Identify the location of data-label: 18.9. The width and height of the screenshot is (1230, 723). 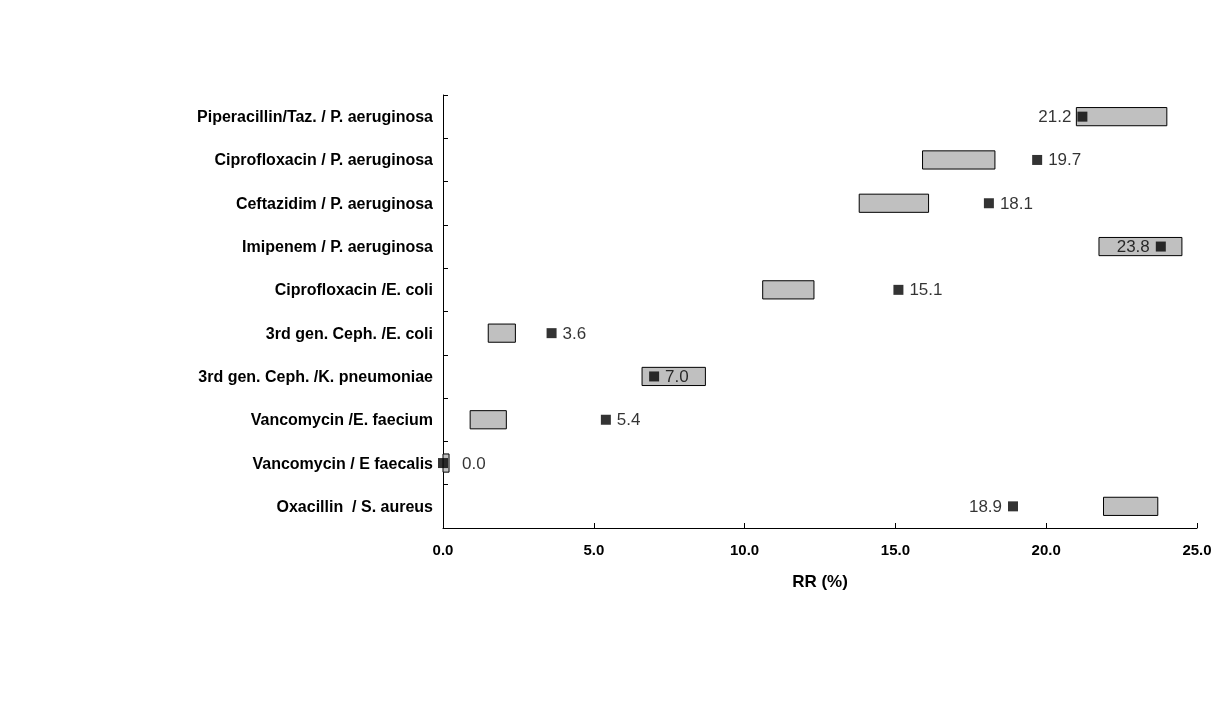
(985, 506).